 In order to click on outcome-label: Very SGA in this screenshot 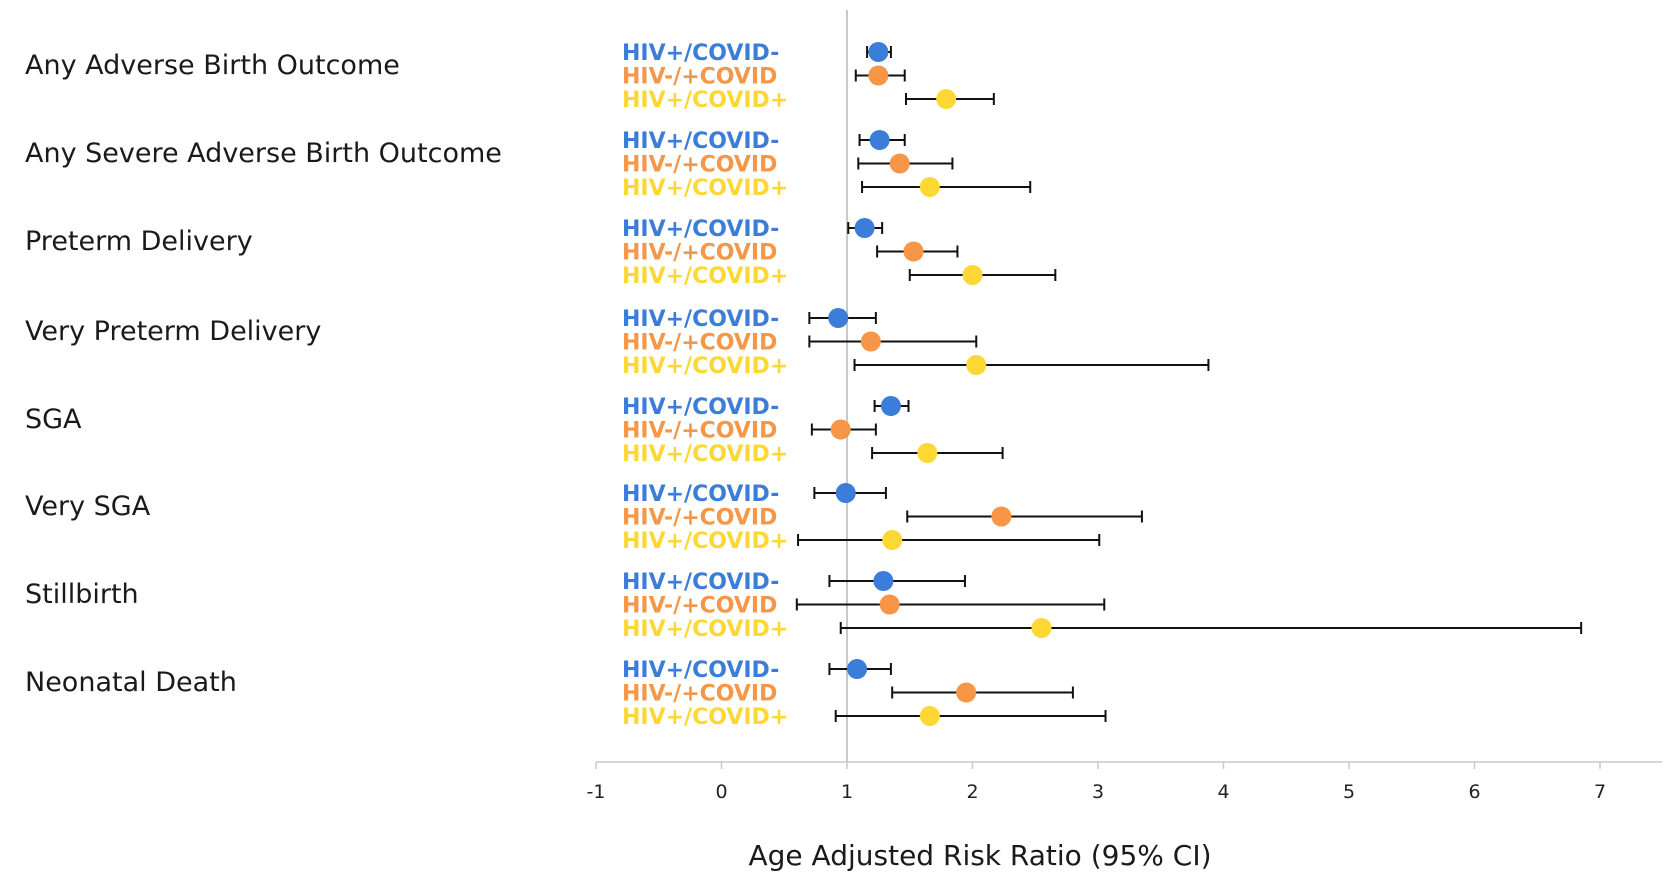, I will do `click(88, 506)`.